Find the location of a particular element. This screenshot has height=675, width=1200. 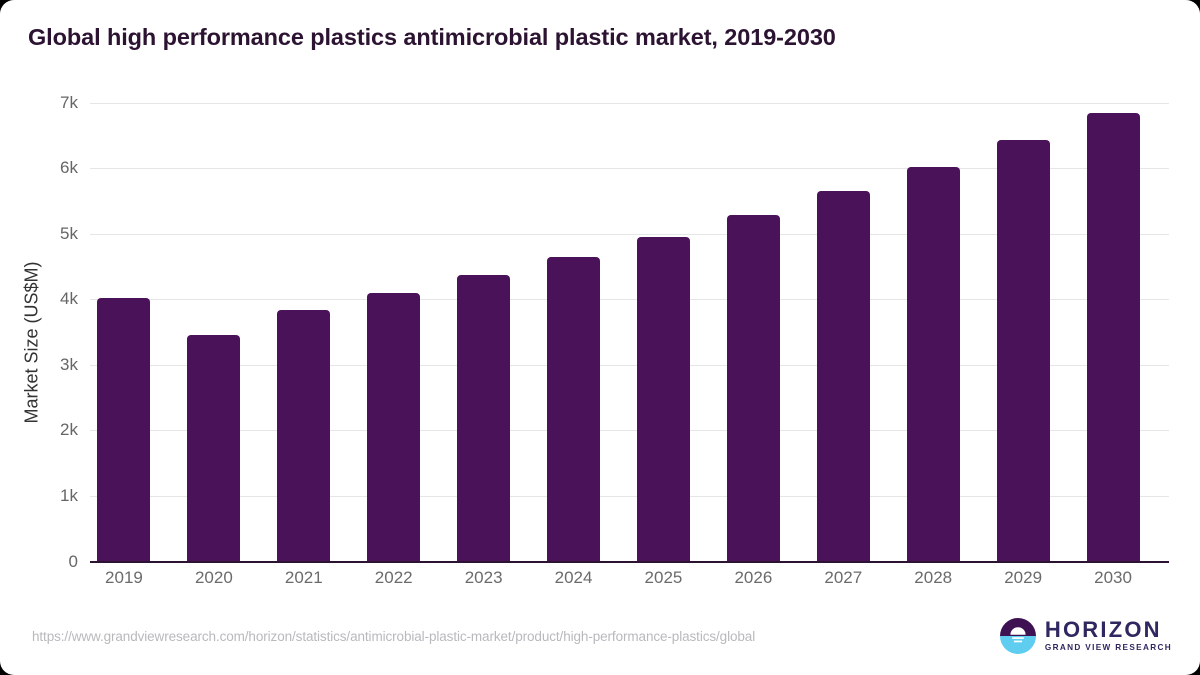

horizon-logo: HORIZON GRAND VIEW RESEARCH is located at coordinates (1085, 636).